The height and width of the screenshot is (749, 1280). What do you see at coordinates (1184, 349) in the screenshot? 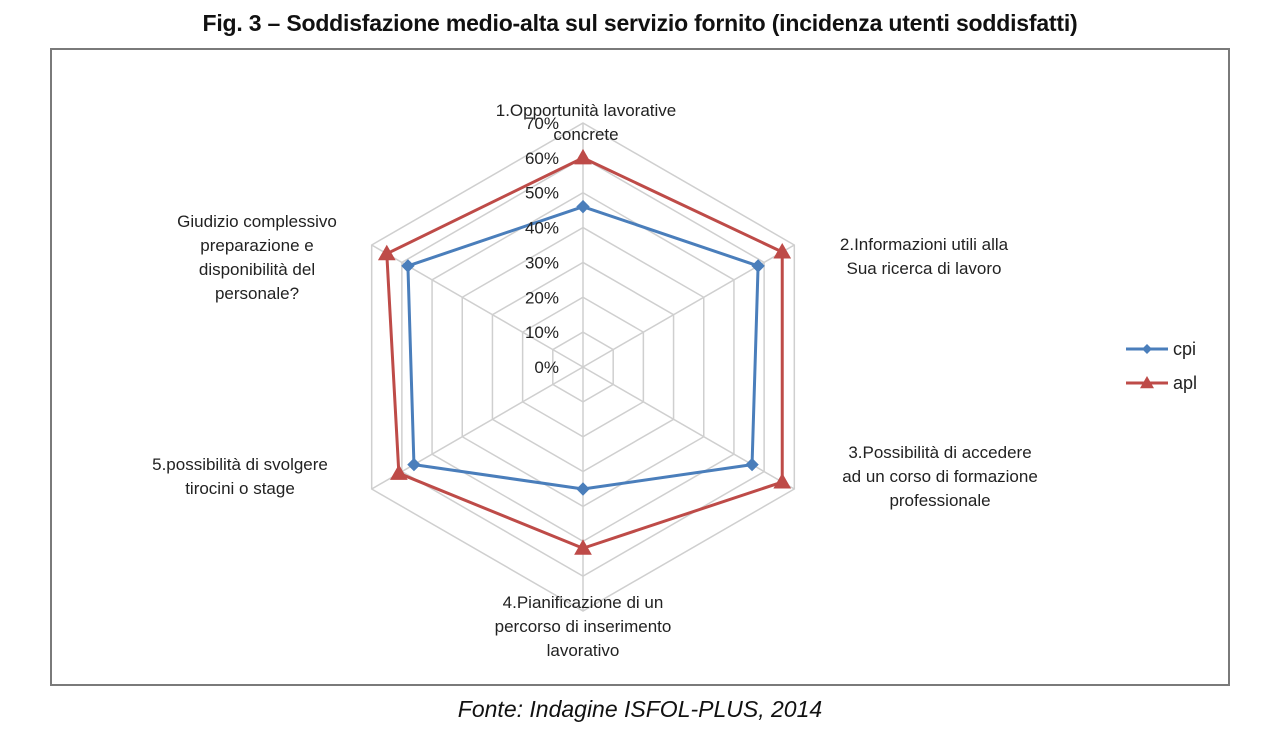
I see `legend-label-cpi: cpi` at bounding box center [1184, 349].